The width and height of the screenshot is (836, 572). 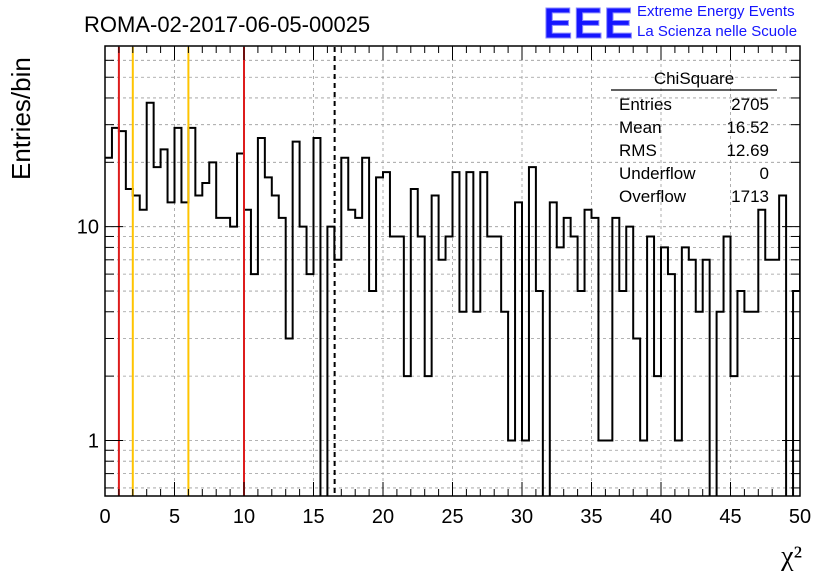 What do you see at coordinates (640, 127) in the screenshot?
I see `stats-label-mean: Mean` at bounding box center [640, 127].